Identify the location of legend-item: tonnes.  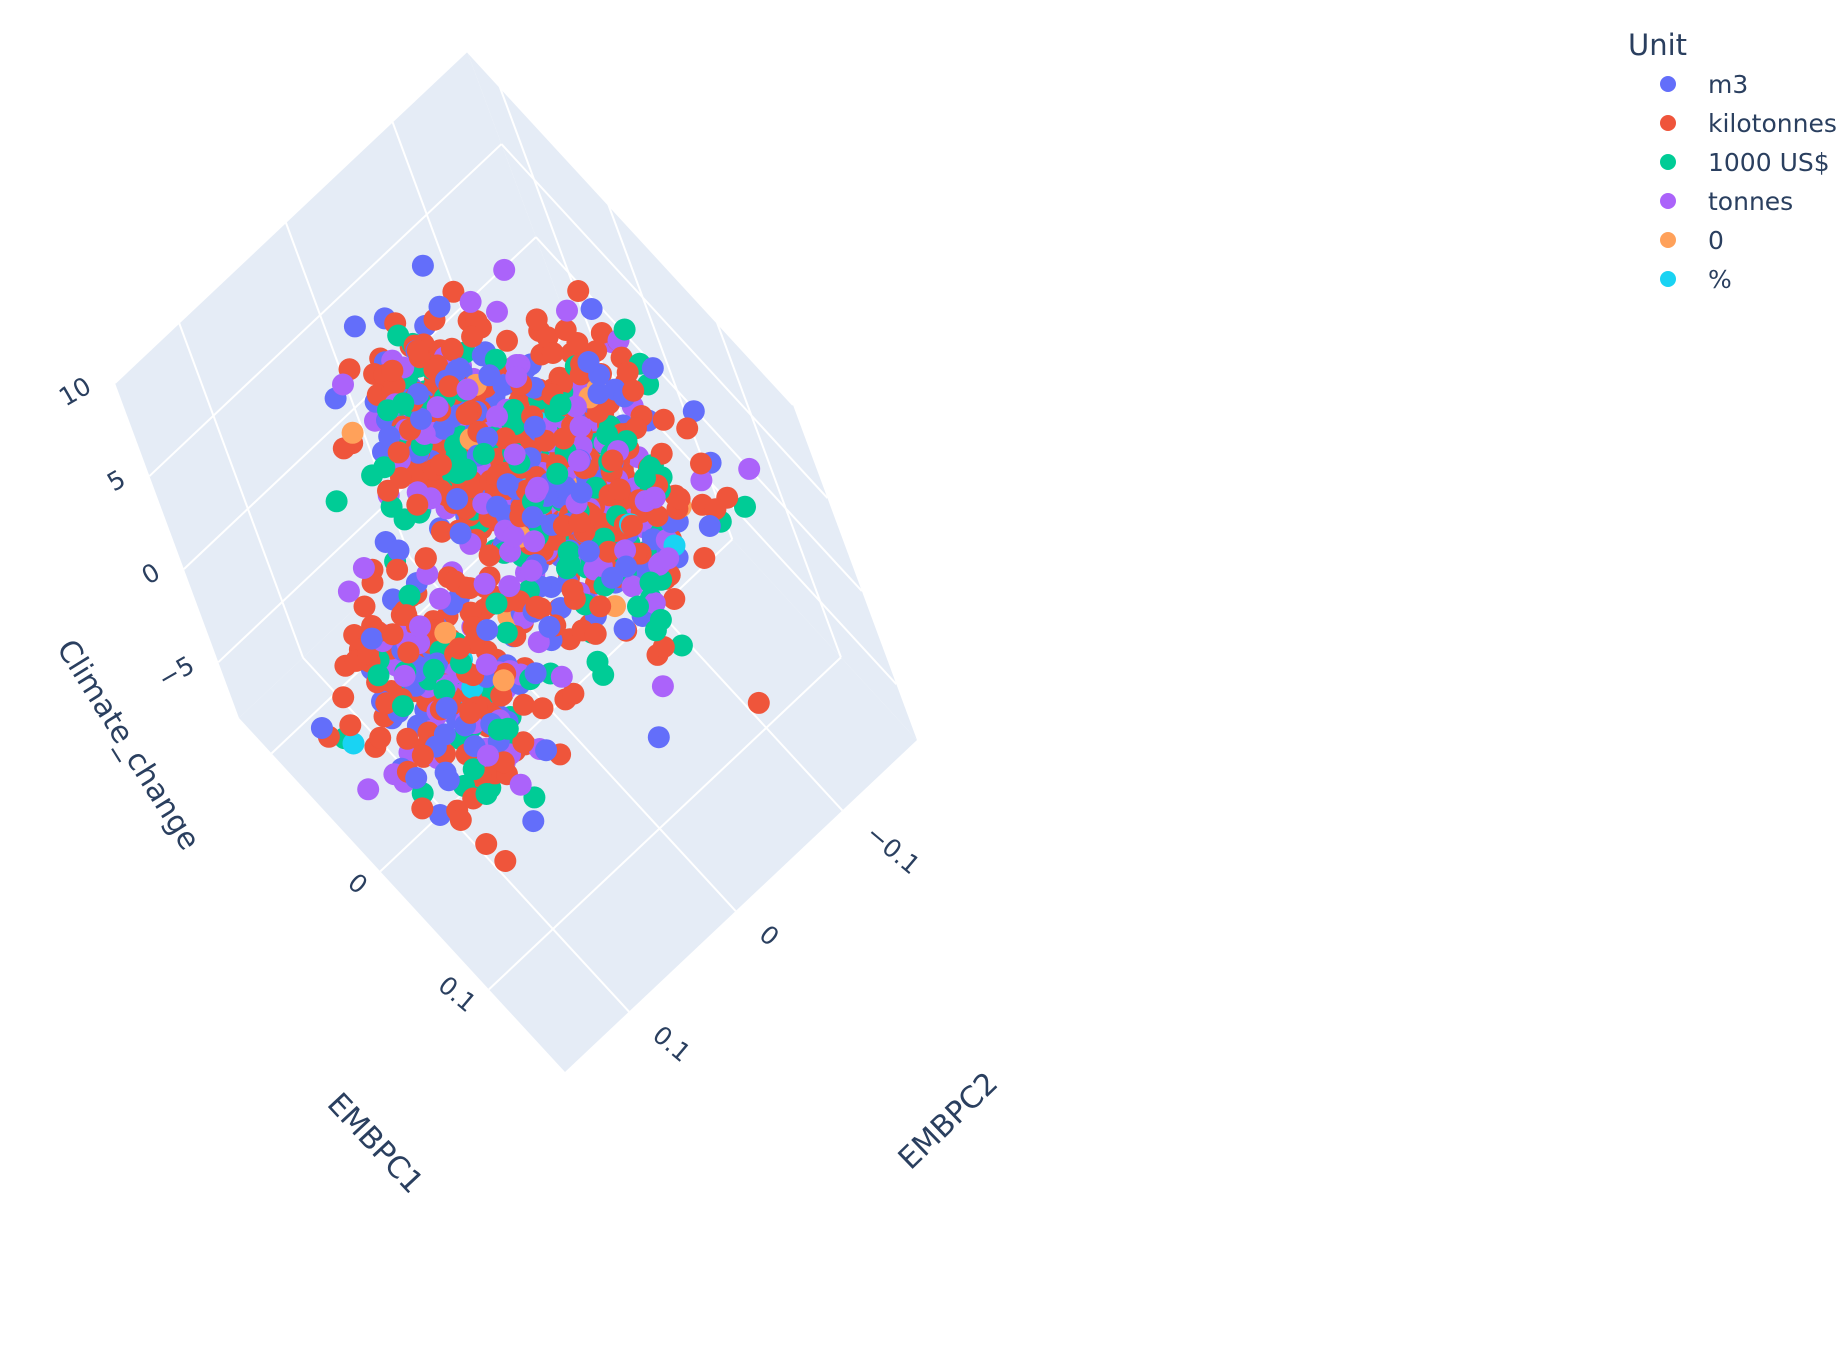
(1726, 201).